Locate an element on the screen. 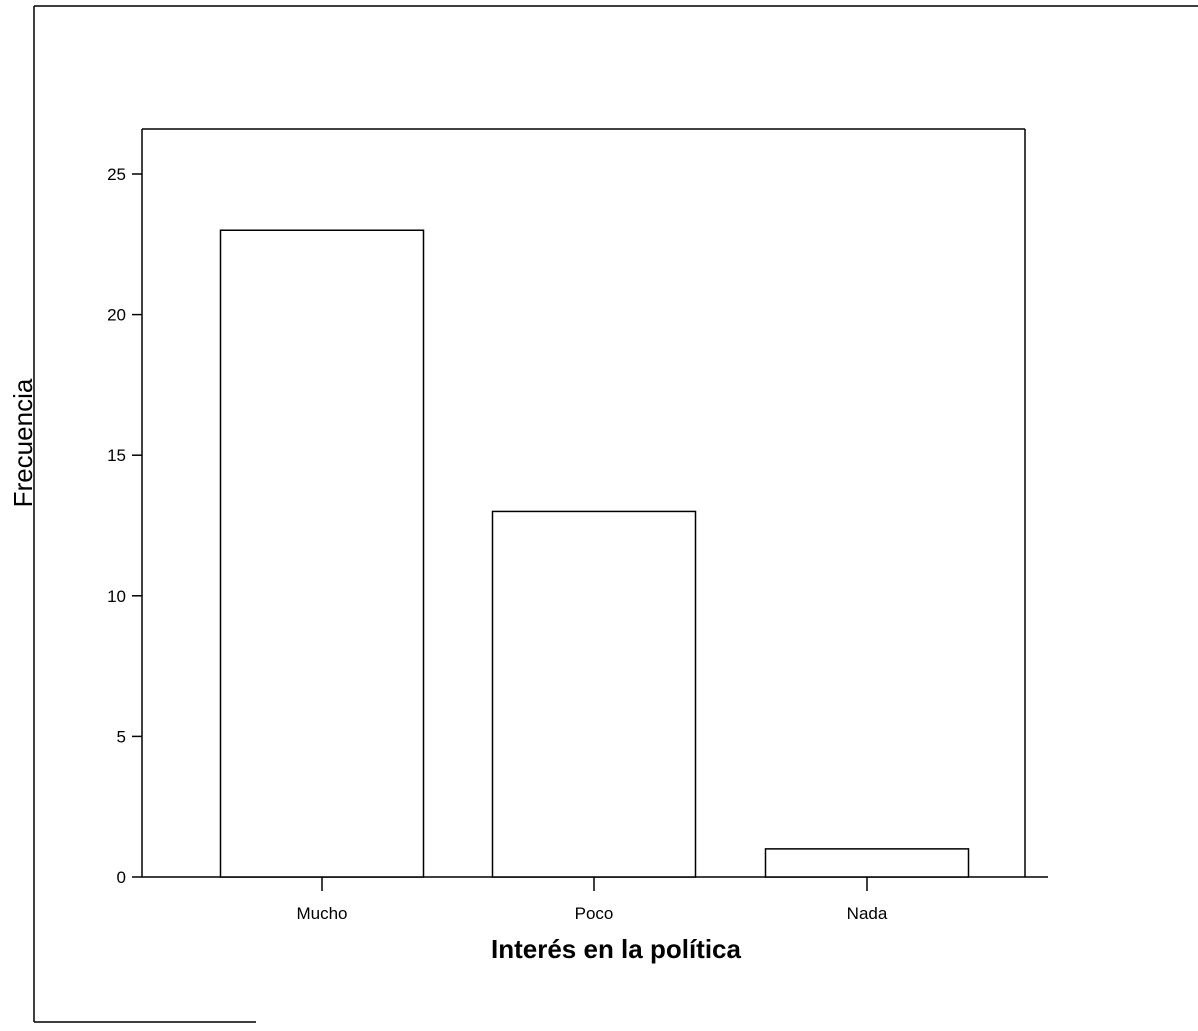 The height and width of the screenshot is (1031, 1198). y-axis-title: Frecuencia is located at coordinates (23, 442).